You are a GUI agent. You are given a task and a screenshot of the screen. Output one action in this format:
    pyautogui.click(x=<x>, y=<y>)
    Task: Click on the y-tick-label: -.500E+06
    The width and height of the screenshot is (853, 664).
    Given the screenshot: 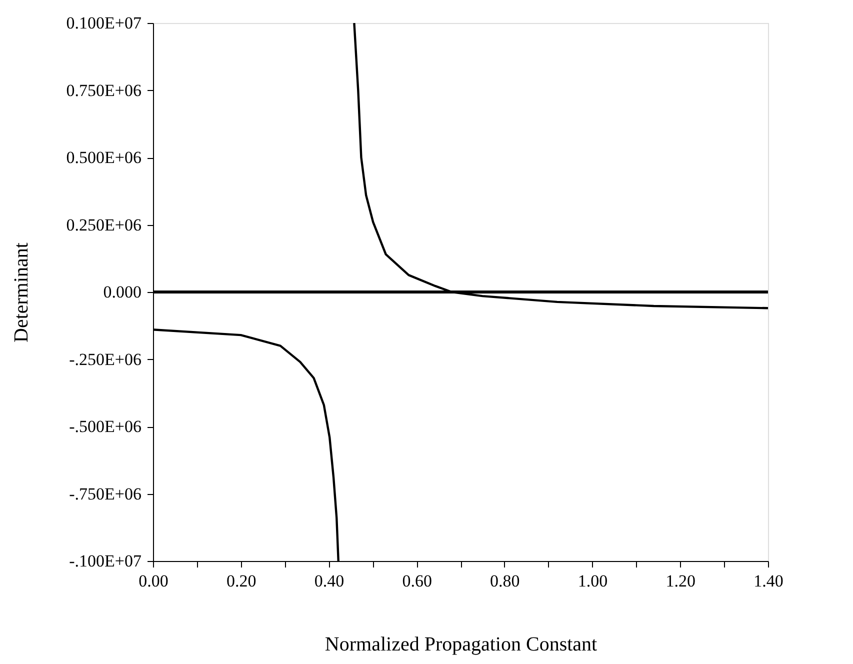 What is the action you would take?
    pyautogui.click(x=105, y=426)
    